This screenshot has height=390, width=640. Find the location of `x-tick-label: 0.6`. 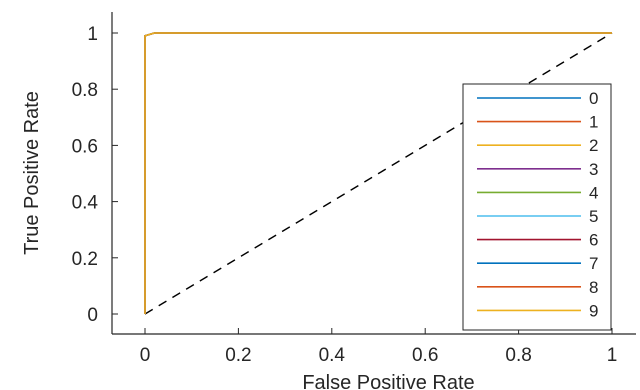

x-tick-label: 0.6 is located at coordinates (425, 355).